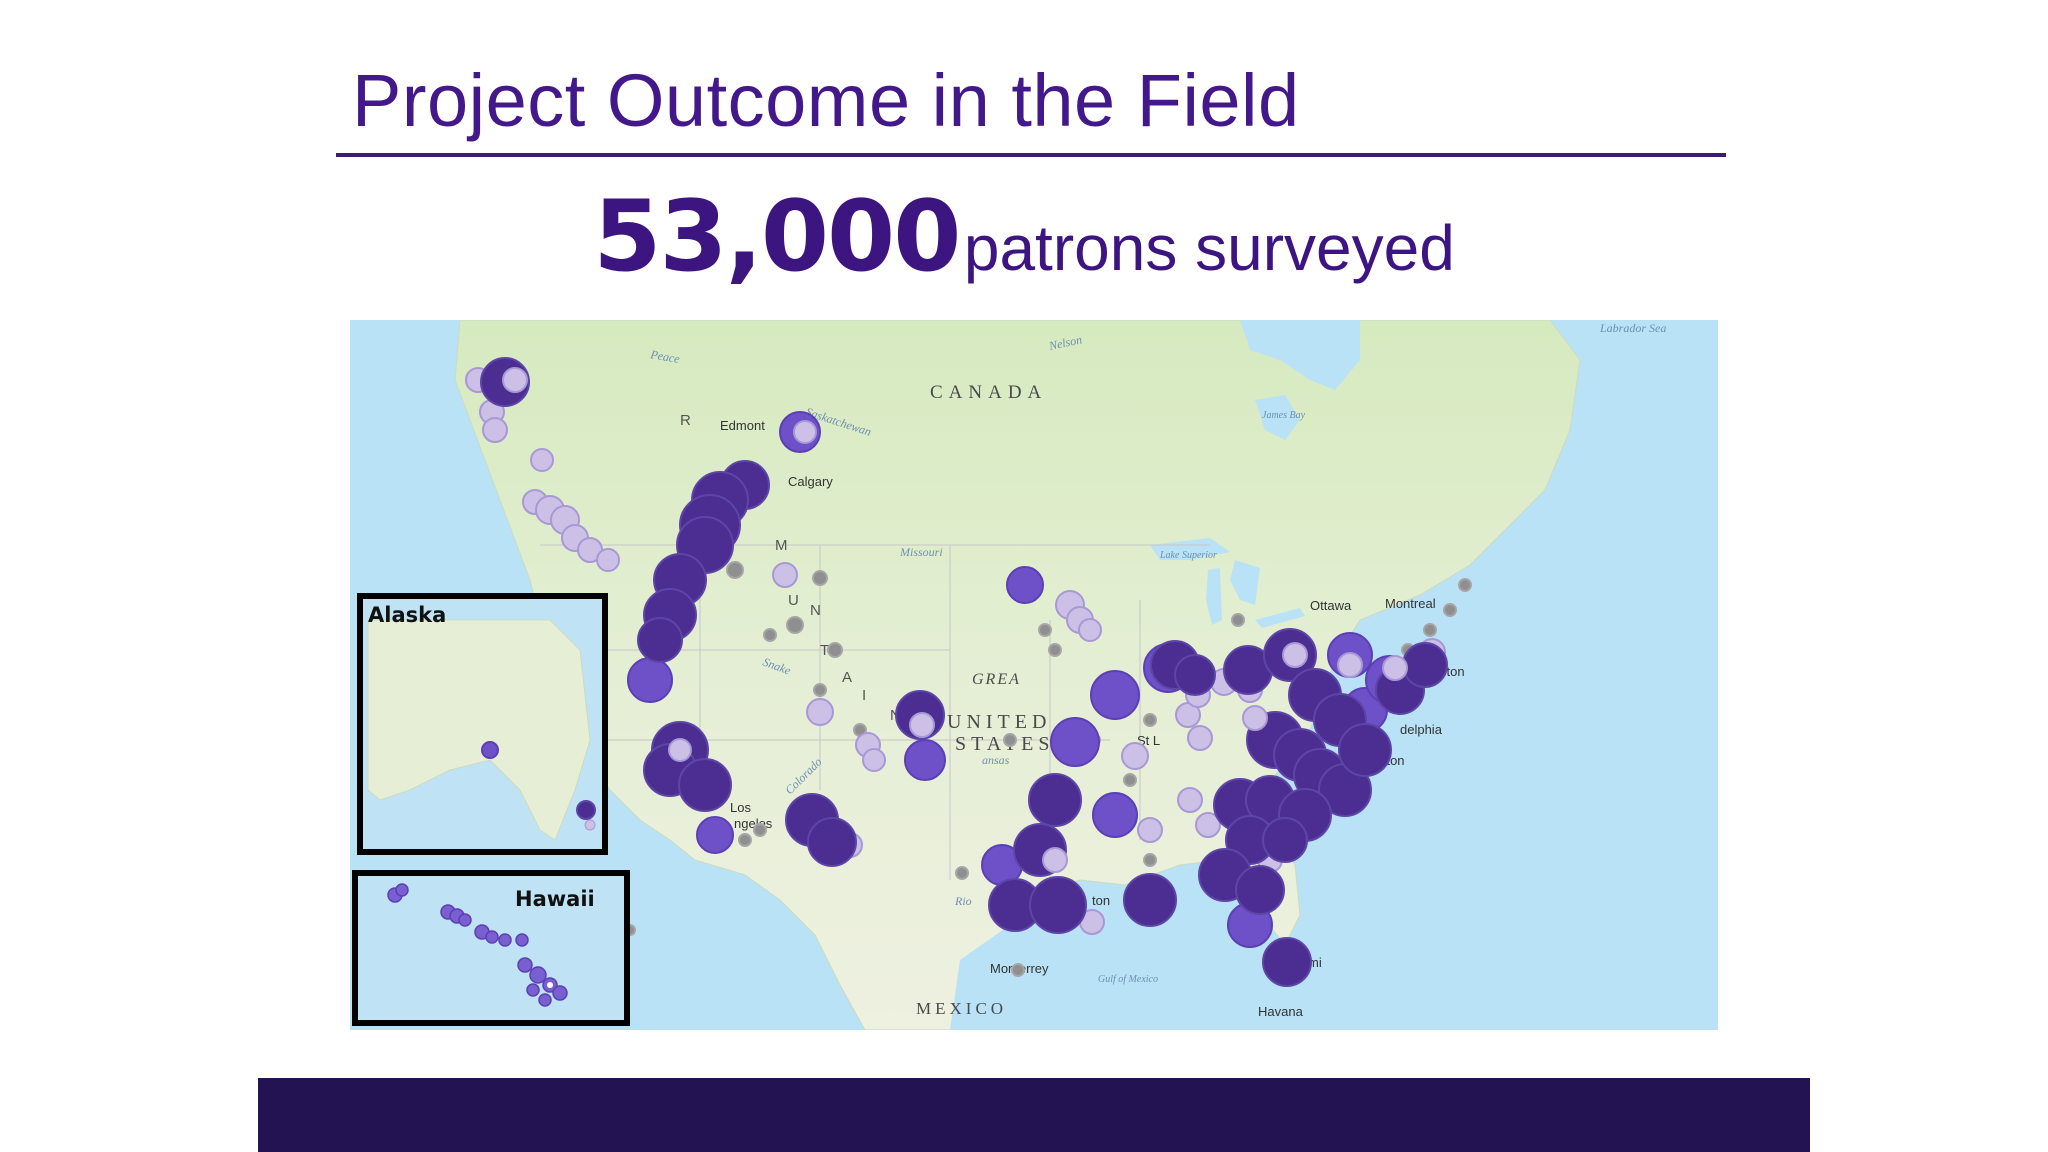 Image resolution: width=2048 pixels, height=1152 pixels. What do you see at coordinates (555, 899) in the screenshot?
I see `hawaii-label: Hawaii` at bounding box center [555, 899].